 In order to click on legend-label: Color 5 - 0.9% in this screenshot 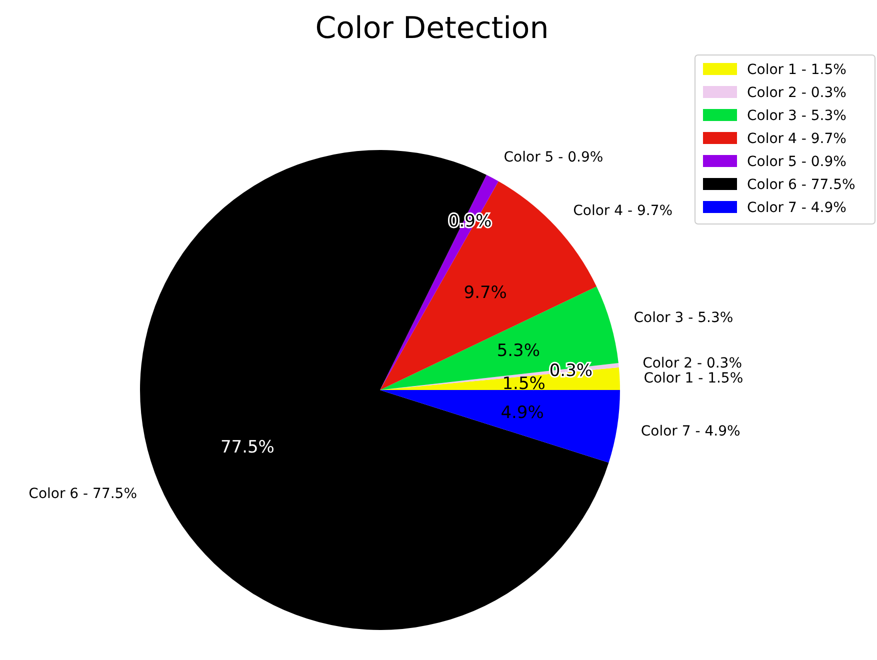, I will do `click(796, 162)`.